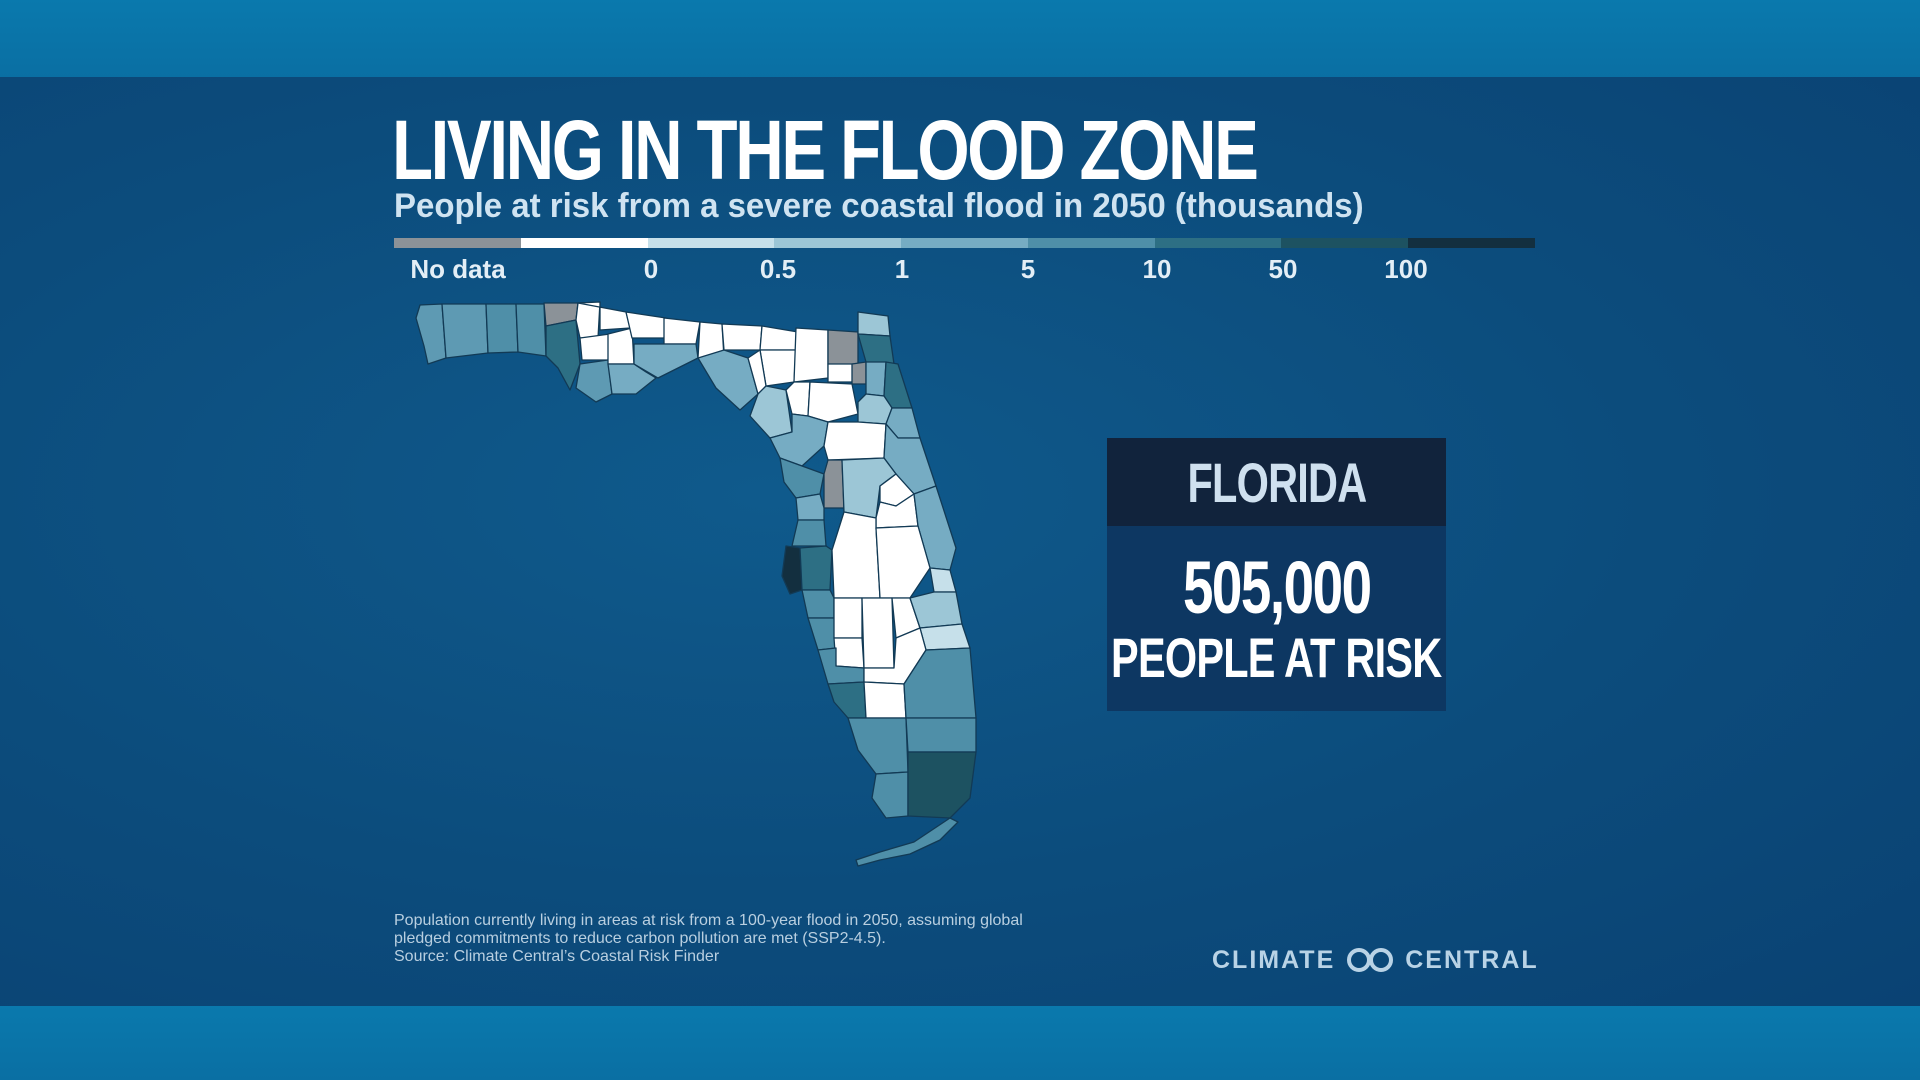  What do you see at coordinates (841, 373) in the screenshot?
I see `county-union` at bounding box center [841, 373].